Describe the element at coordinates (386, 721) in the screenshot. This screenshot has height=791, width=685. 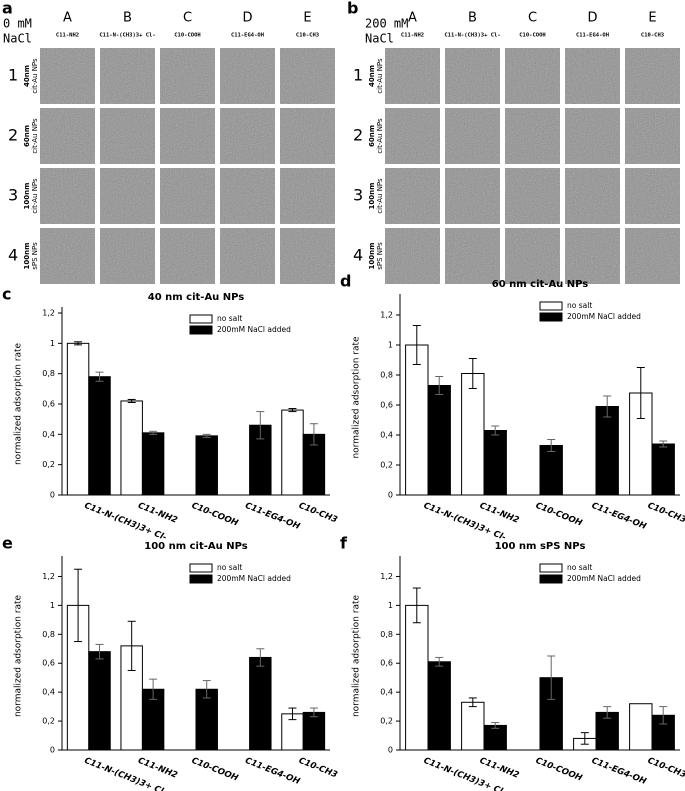
I see `y-tick-label: 0,2` at that location.